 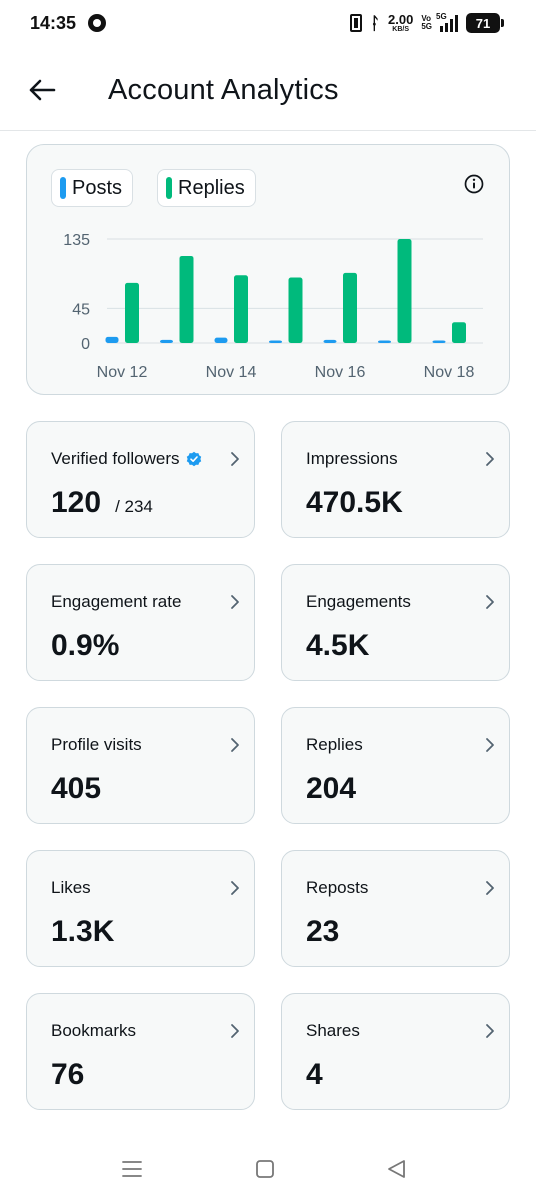 What do you see at coordinates (338, 645) in the screenshot?
I see `stat-value-text: 4.5K` at bounding box center [338, 645].